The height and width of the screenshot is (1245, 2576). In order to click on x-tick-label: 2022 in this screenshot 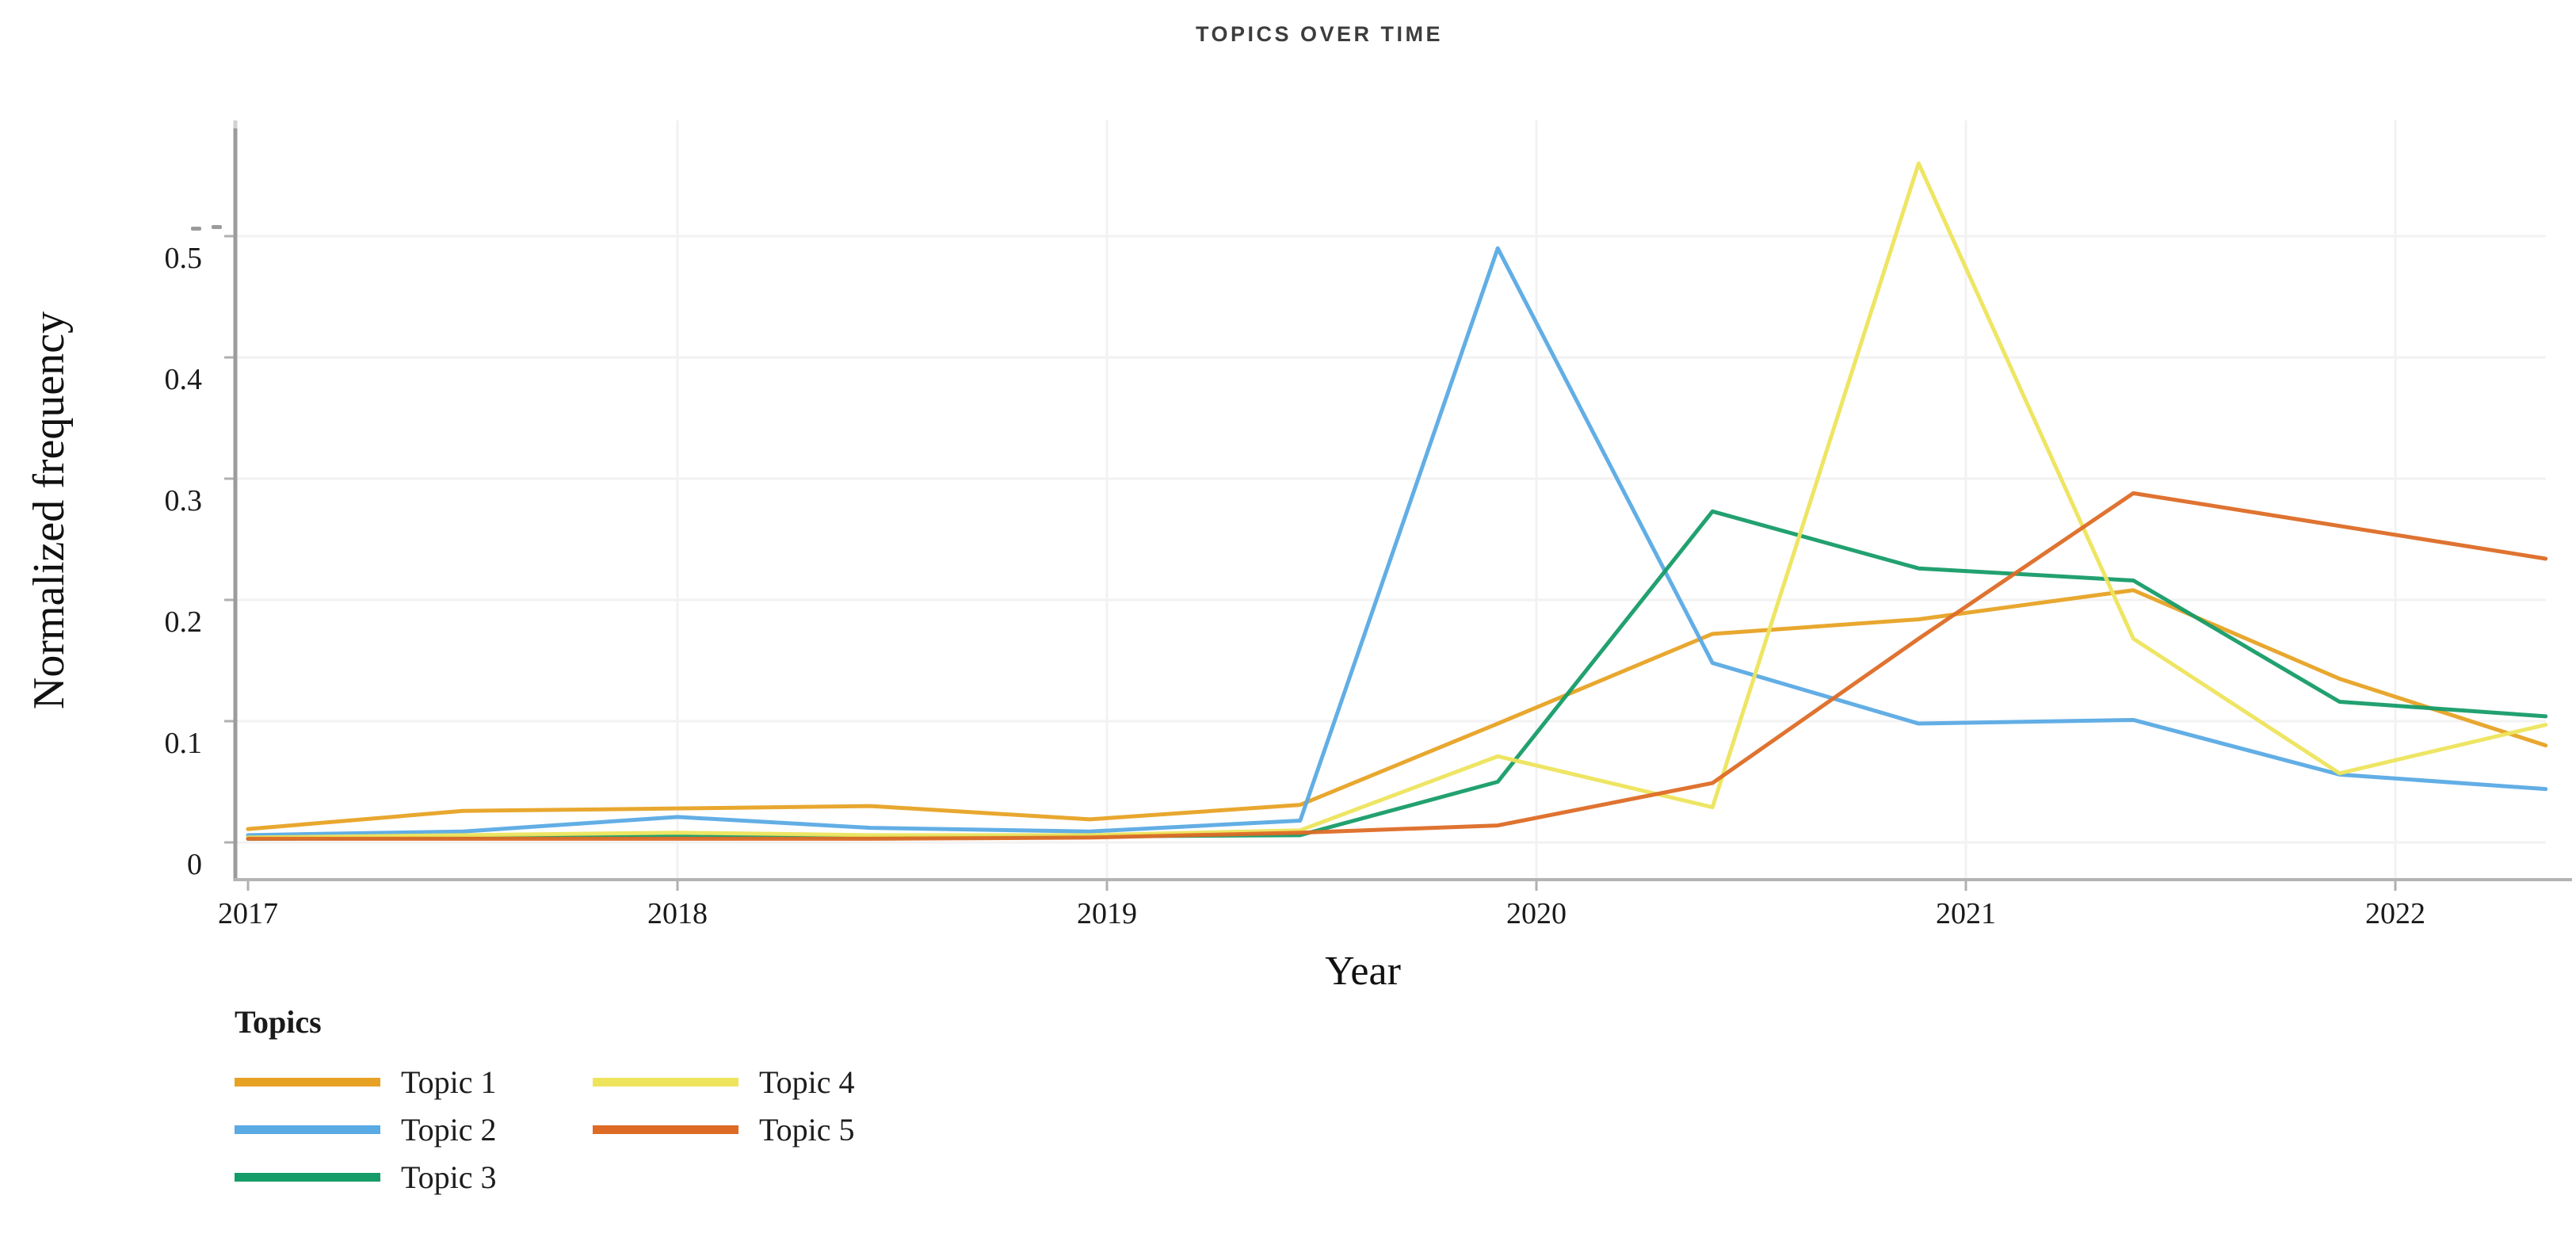, I will do `click(2395, 913)`.